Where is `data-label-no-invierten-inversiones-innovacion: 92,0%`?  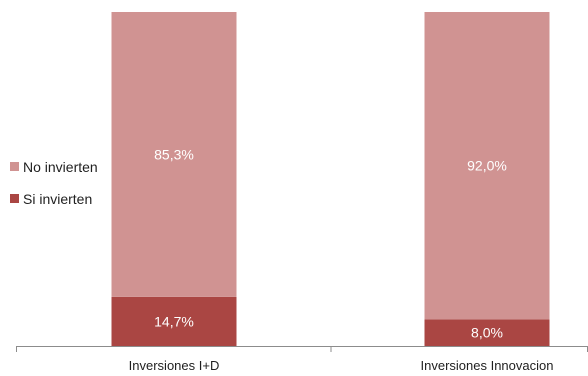
data-label-no-invierten-inversiones-innovacion: 92,0% is located at coordinates (487, 166).